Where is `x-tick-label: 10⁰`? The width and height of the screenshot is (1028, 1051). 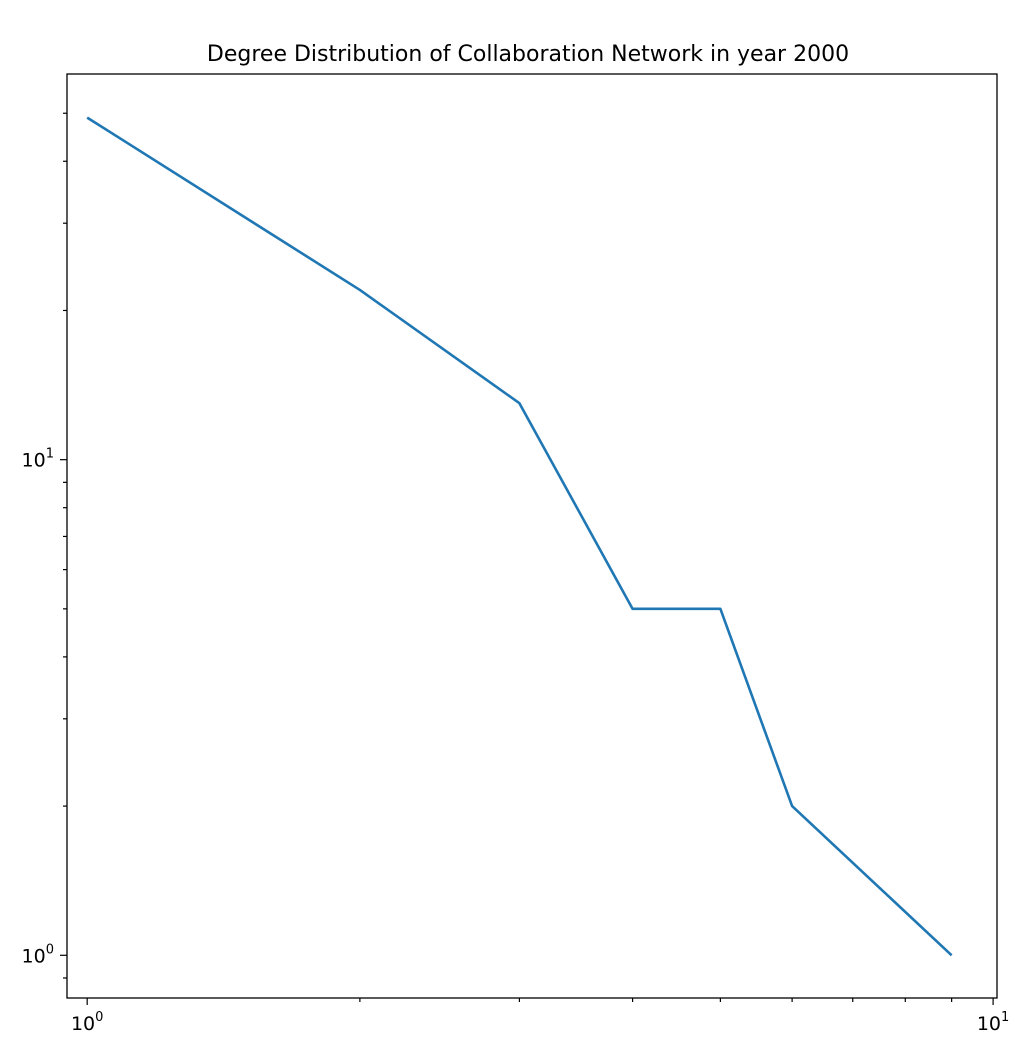 x-tick-label: 10⁰ is located at coordinates (87, 1022).